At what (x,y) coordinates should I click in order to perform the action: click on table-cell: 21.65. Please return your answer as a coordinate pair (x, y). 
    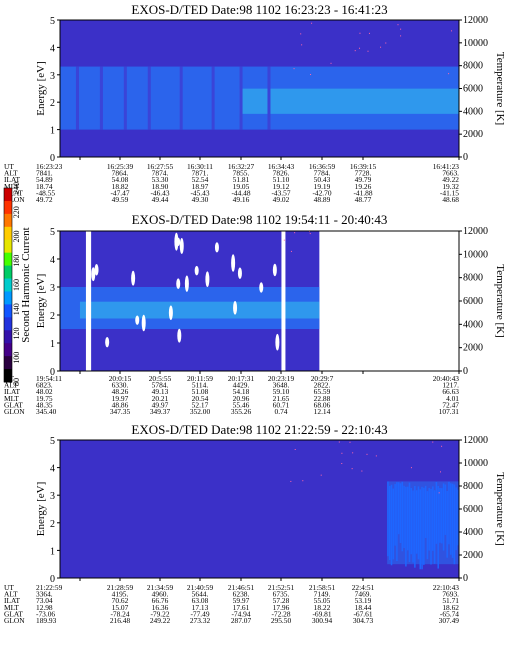
    Looking at the image, I should click on (281, 398).